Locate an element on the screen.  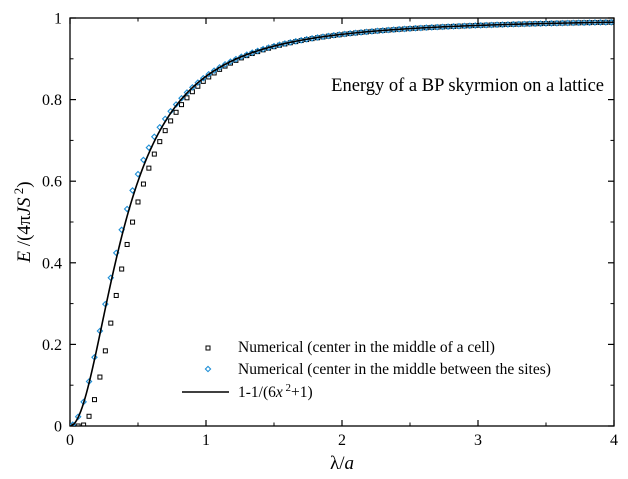
x-tick-label: 1 is located at coordinates (206, 440).